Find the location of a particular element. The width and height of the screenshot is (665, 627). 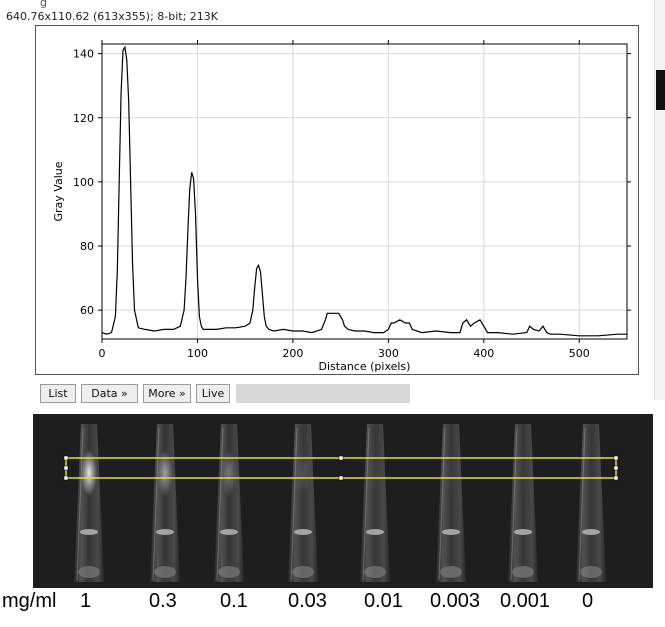

concentration-label: 0.003 is located at coordinates (455, 601).